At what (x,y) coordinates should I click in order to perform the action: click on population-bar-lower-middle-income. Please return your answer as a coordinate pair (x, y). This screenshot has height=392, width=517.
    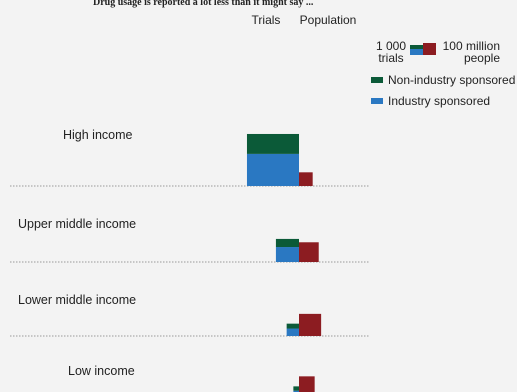
    Looking at the image, I should click on (310, 324).